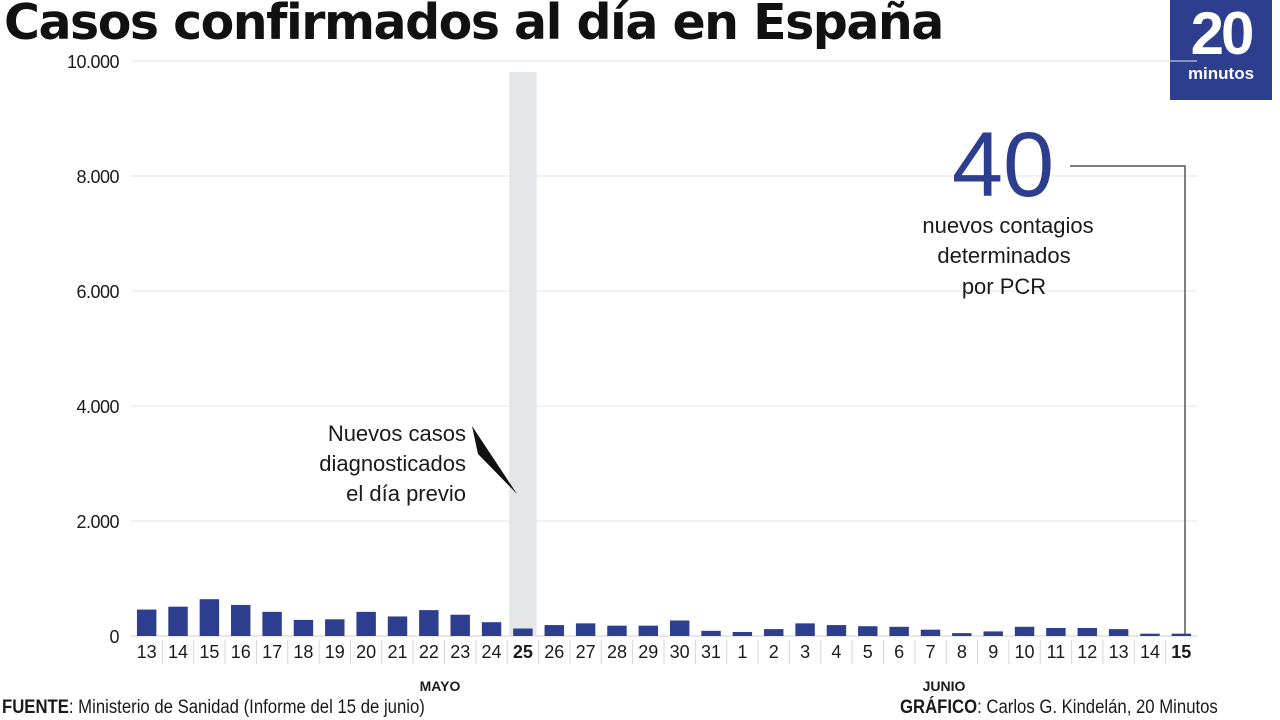  Describe the element at coordinates (335, 652) in the screenshot. I see `x-tick-label: 19` at that location.